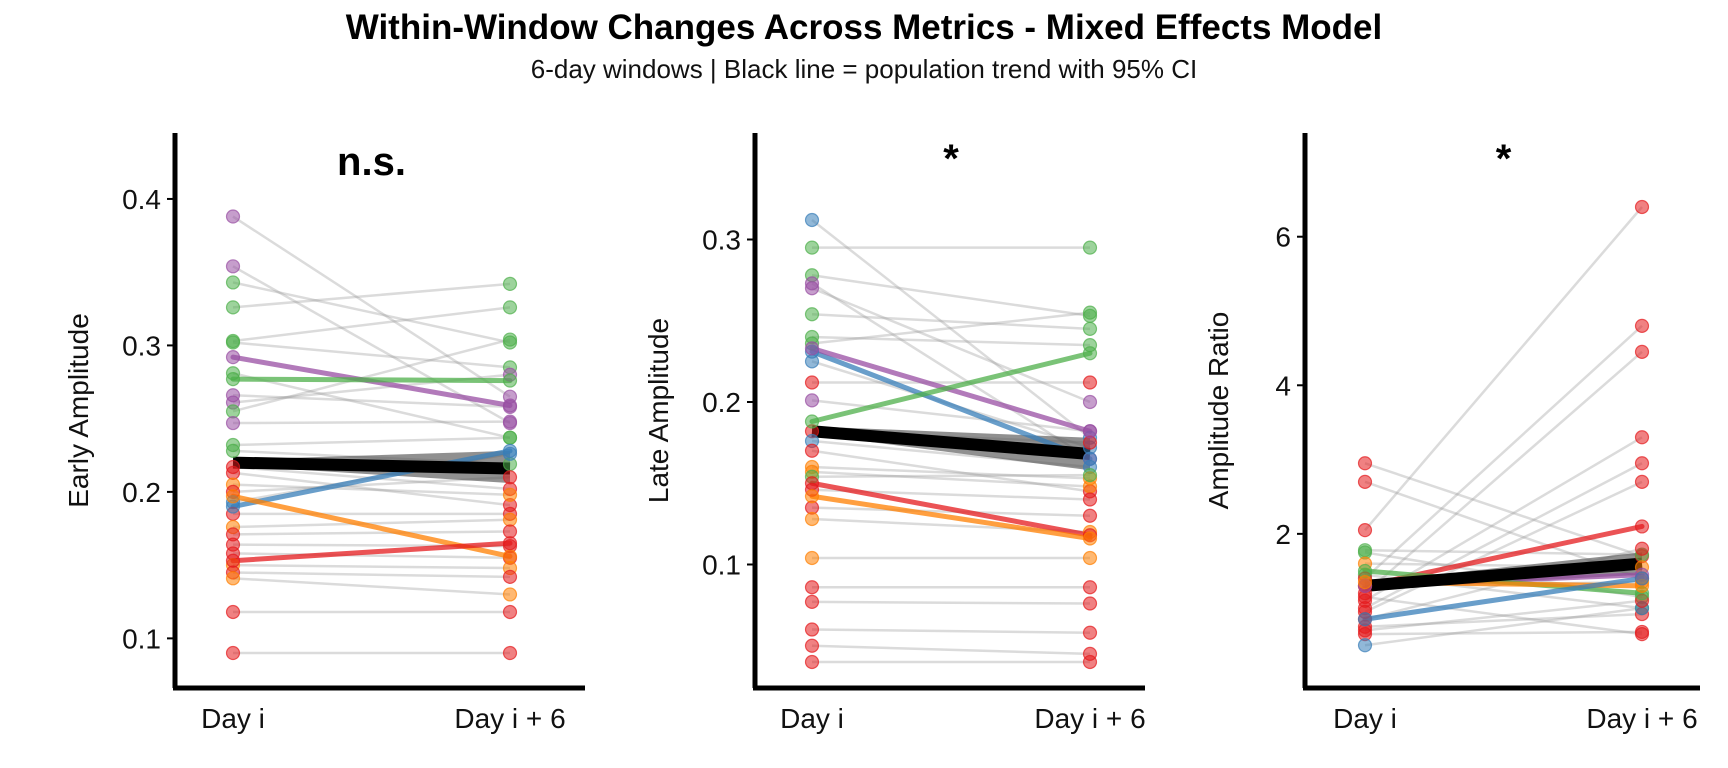 This screenshot has width=1728, height=768. I want to click on y-axis-title: Early Amplitude, so click(78, 410).